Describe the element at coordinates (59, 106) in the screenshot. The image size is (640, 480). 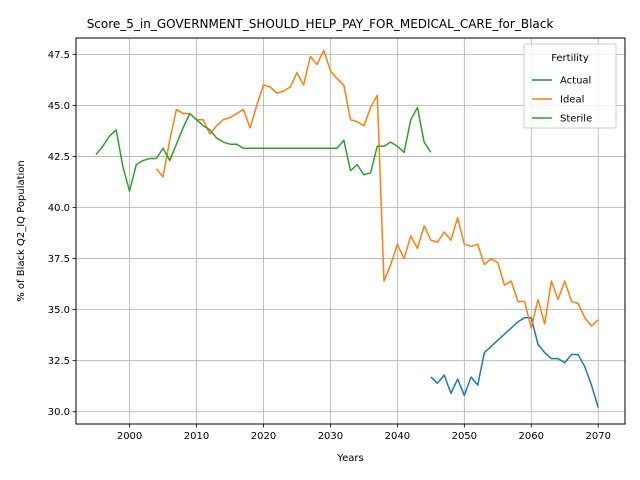
I see `y-tick-label: 45.0` at that location.